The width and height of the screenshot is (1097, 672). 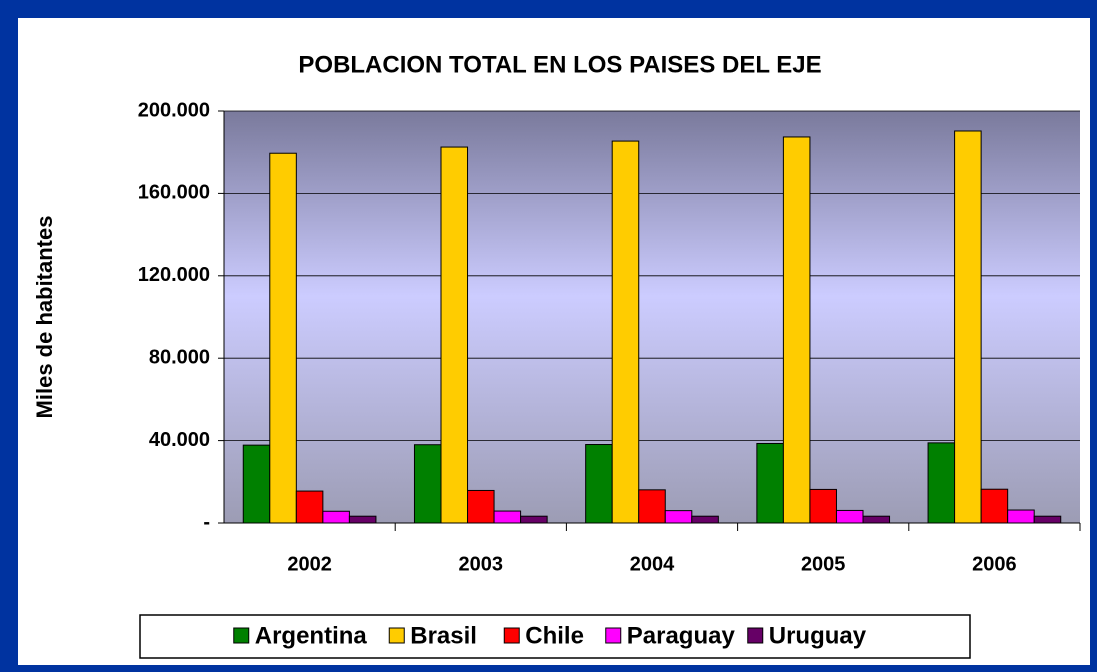 I want to click on legend-label: Brasil, so click(x=443, y=635).